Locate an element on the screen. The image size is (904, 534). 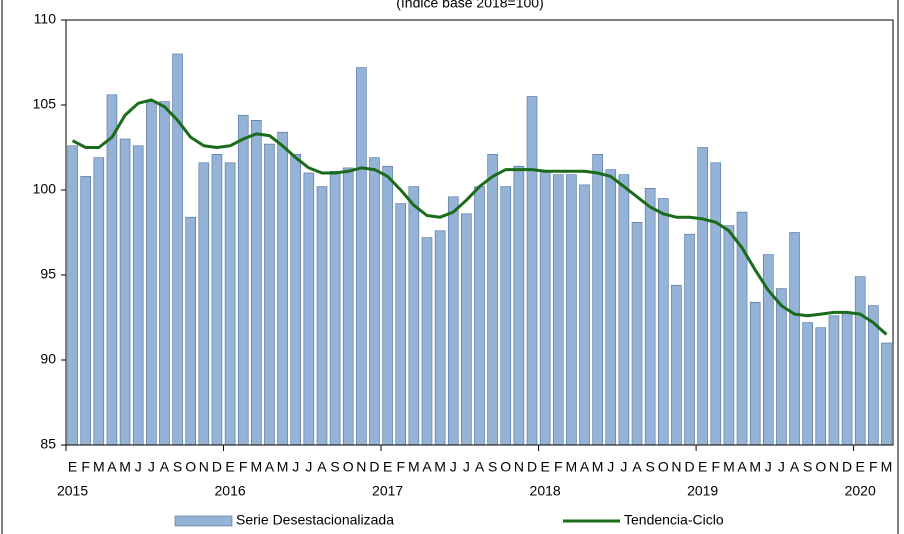
year-label: 2017 is located at coordinates (387, 491).